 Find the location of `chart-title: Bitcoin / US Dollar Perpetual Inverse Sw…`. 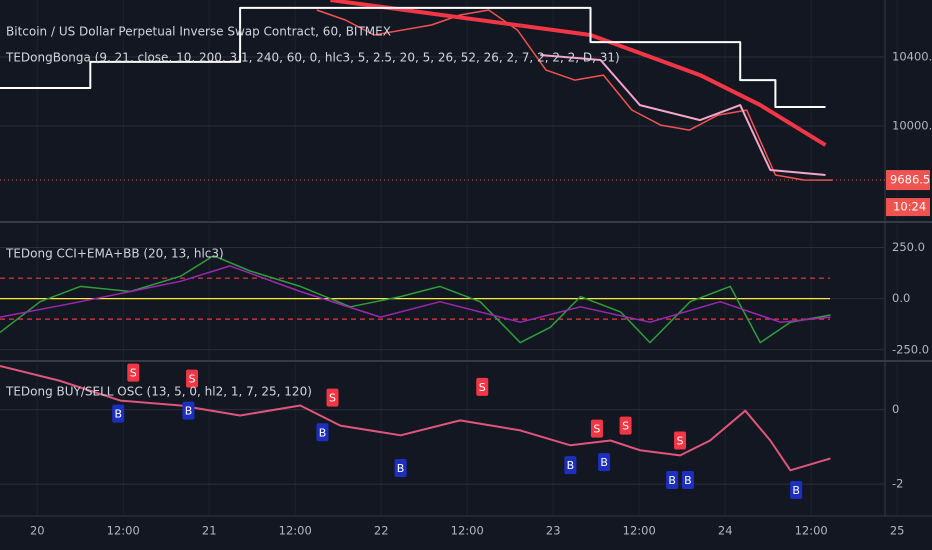

chart-title: Bitcoin / US Dollar Perpetual Inverse Sw… is located at coordinates (198, 32).